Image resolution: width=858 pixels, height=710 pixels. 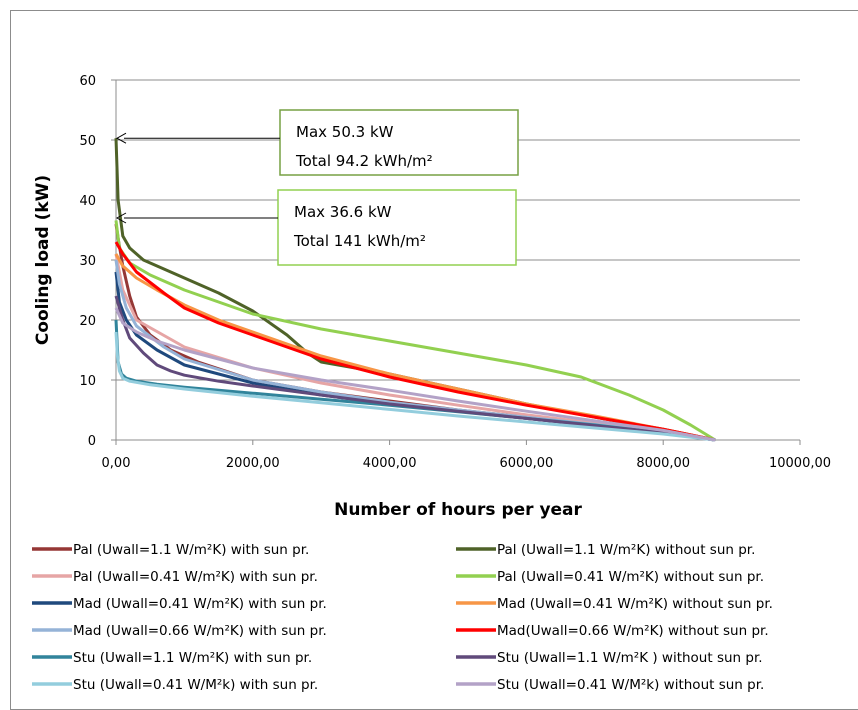 What do you see at coordinates (364, 161) in the screenshot?
I see `annotation-total-text: Total 94.2 kWh/m²` at bounding box center [364, 161].